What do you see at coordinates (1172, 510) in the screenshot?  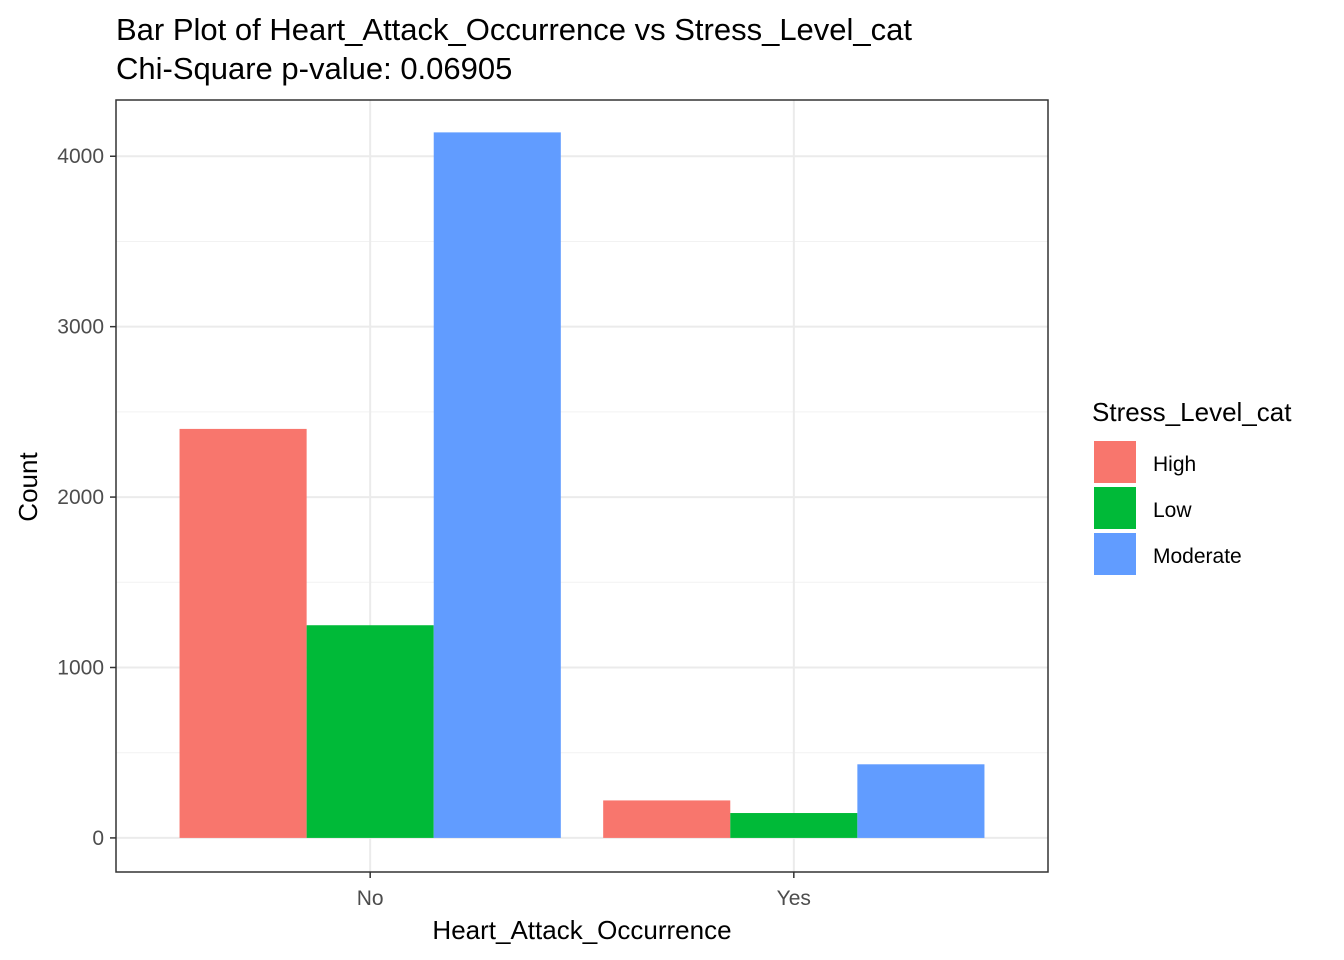 I see `legend-label-low: Low` at bounding box center [1172, 510].